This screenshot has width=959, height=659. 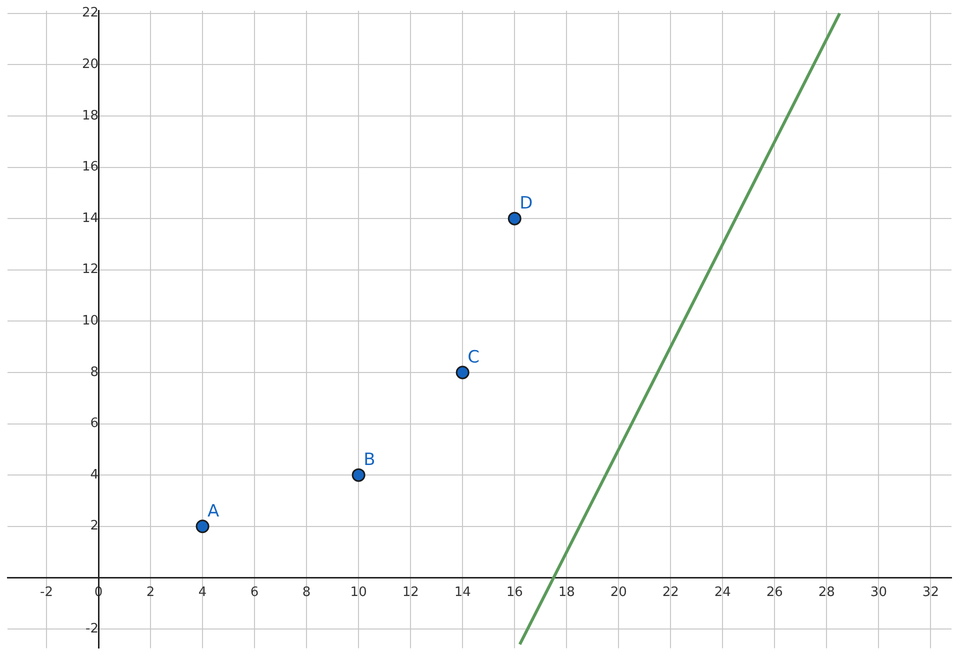 I want to click on annotation: B, so click(x=370, y=460).